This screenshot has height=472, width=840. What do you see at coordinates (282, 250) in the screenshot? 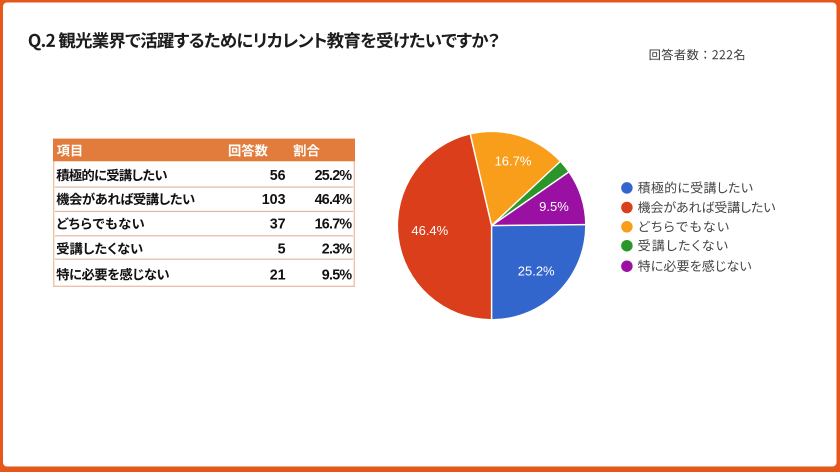
I see `svg-text: 5` at bounding box center [282, 250].